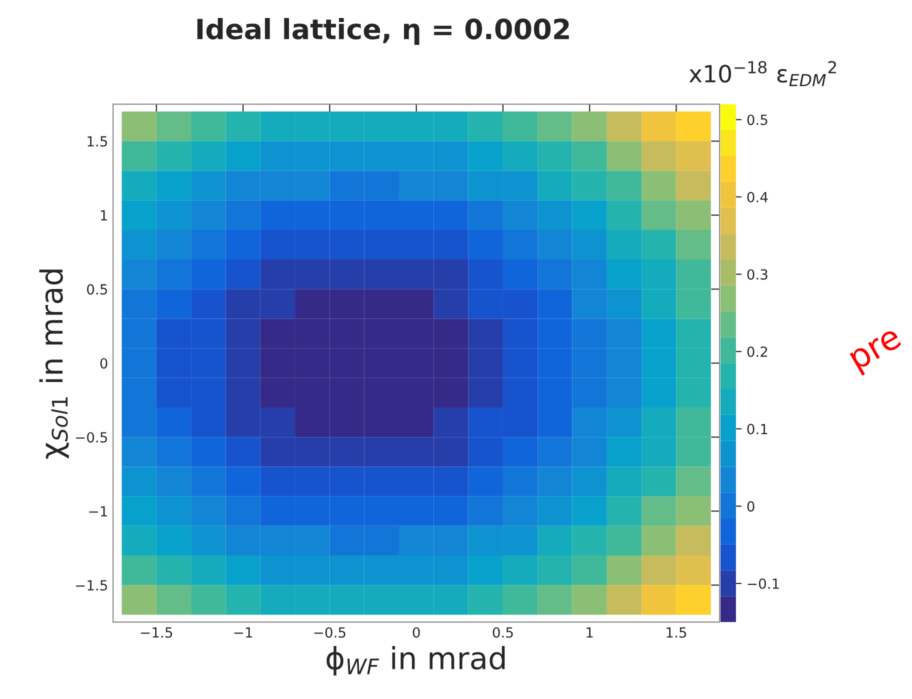  I want to click on y-tick-label: 1.5, so click(98, 141).